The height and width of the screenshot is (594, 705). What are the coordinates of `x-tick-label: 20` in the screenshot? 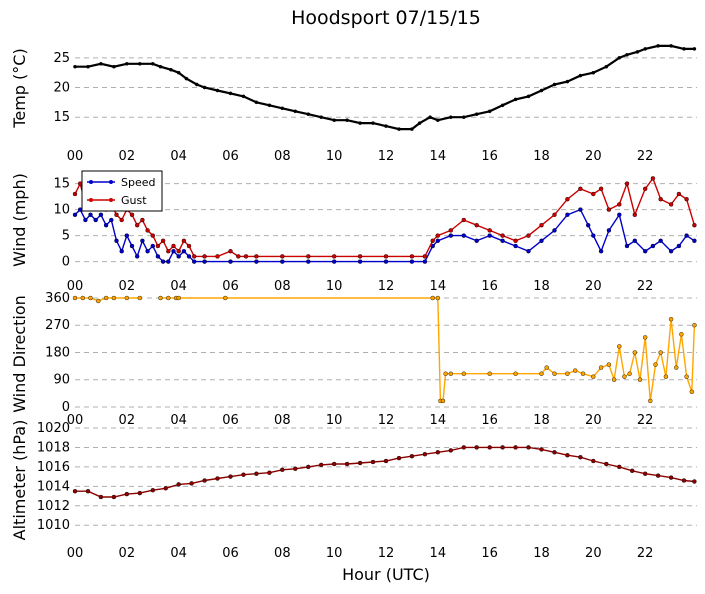 It's located at (593, 286).